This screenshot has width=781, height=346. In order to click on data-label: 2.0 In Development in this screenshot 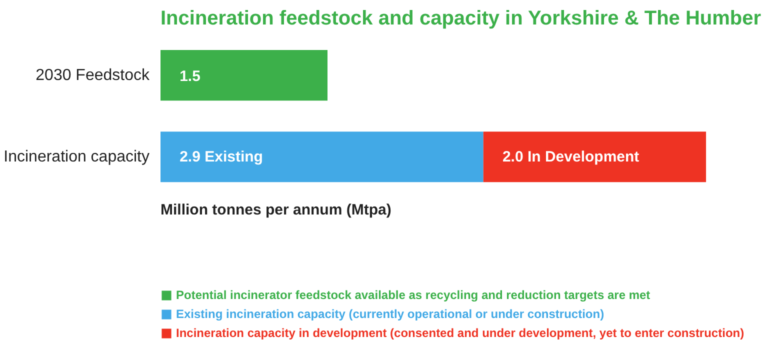, I will do `click(571, 157)`.